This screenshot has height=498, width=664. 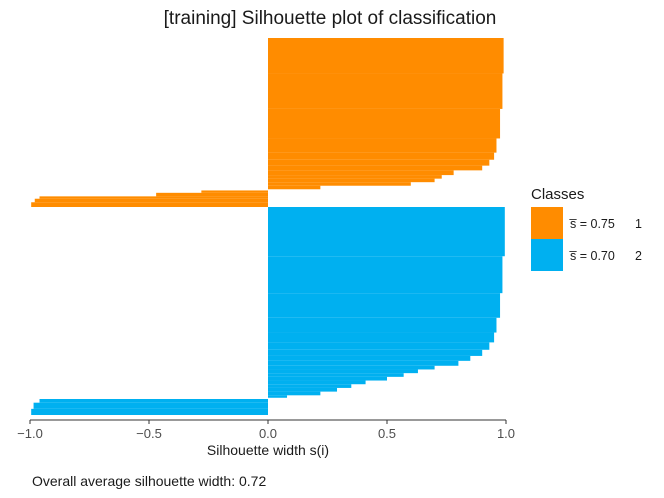 What do you see at coordinates (557, 194) in the screenshot?
I see `legend-title: Classes` at bounding box center [557, 194].